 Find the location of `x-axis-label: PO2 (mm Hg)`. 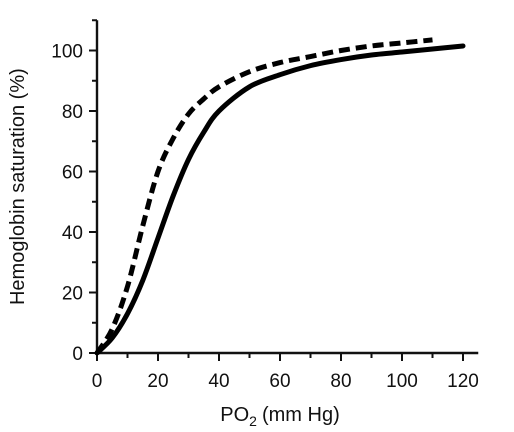

x-axis-label: PO2 (mm Hg) is located at coordinates (279, 416).